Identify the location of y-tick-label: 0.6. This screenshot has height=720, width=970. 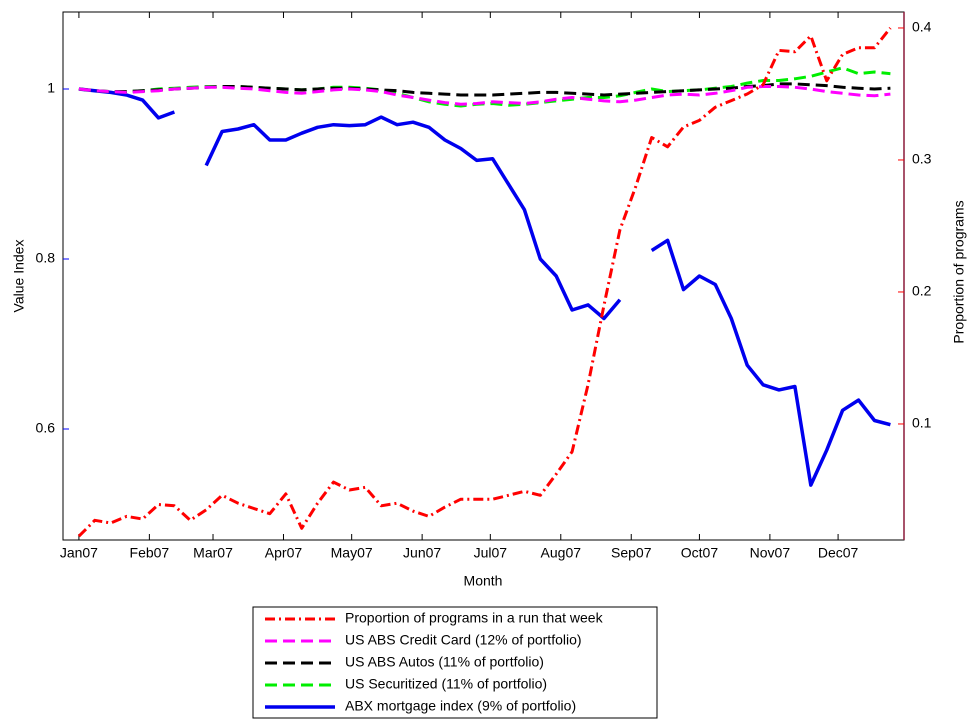
(46, 428).